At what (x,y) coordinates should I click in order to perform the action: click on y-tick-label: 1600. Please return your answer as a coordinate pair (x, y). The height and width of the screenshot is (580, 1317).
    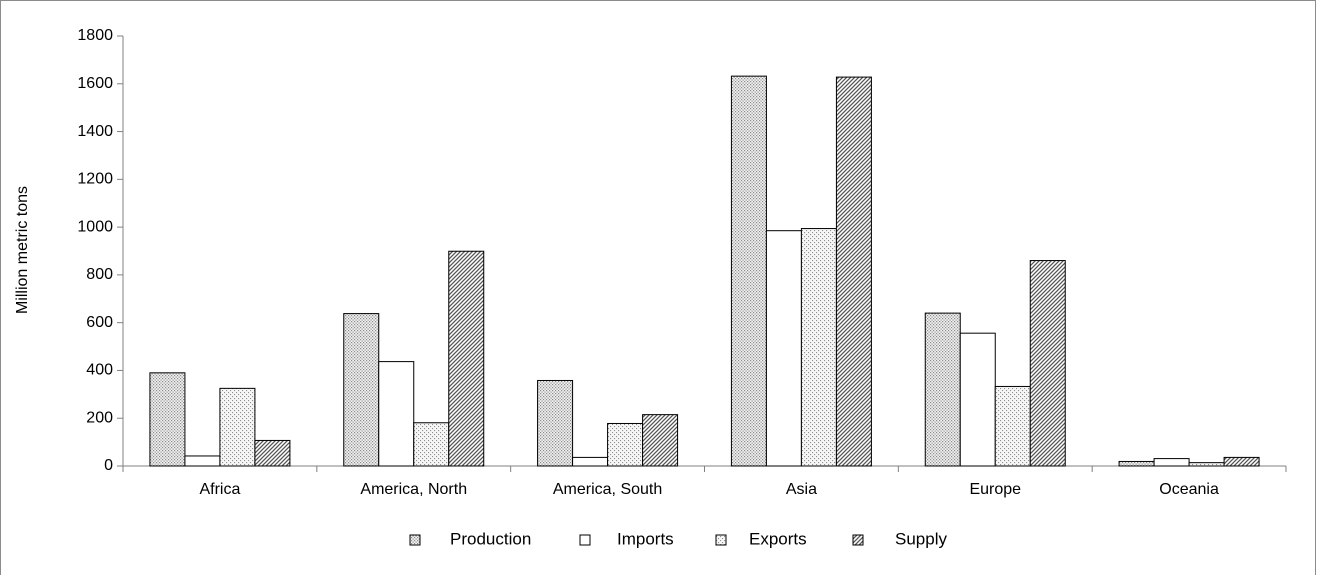
    Looking at the image, I should click on (95, 83).